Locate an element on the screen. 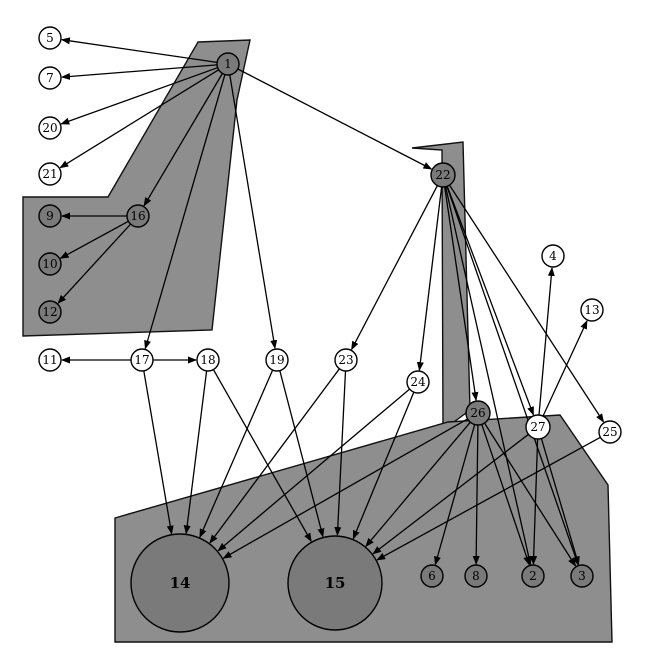  node-label-23: 23 is located at coordinates (345, 360).